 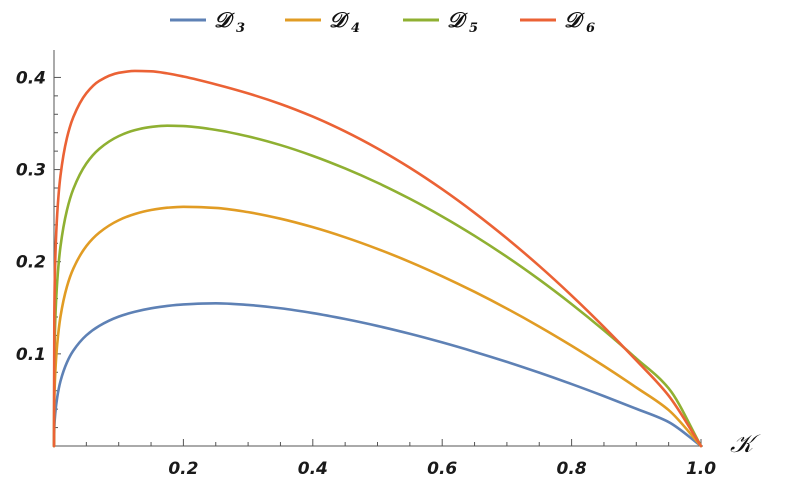 I want to click on legend-subscript: 6, so click(x=590, y=28).